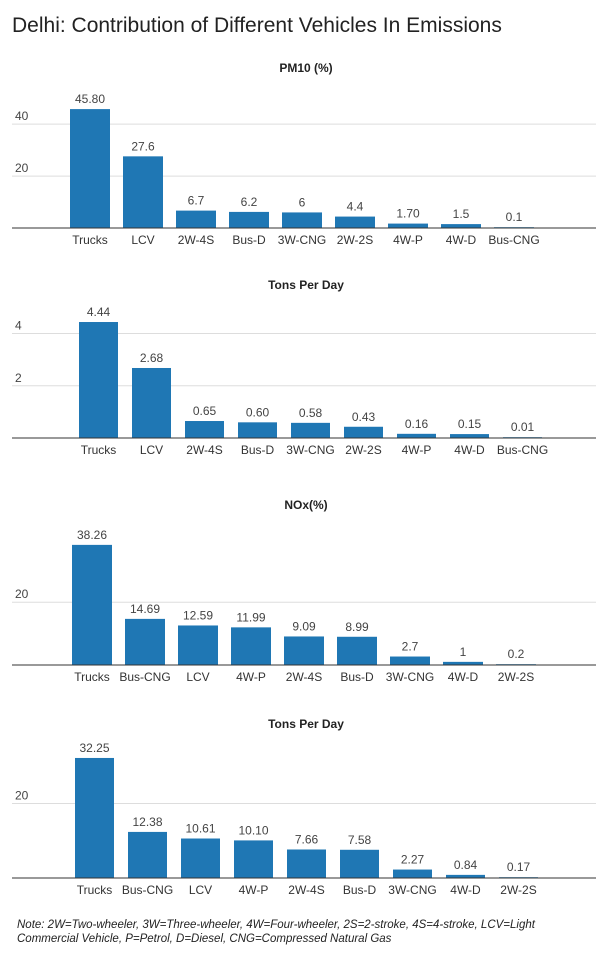  Describe the element at coordinates (18, 378) in the screenshot. I see `y-tick-label: 2` at that location.